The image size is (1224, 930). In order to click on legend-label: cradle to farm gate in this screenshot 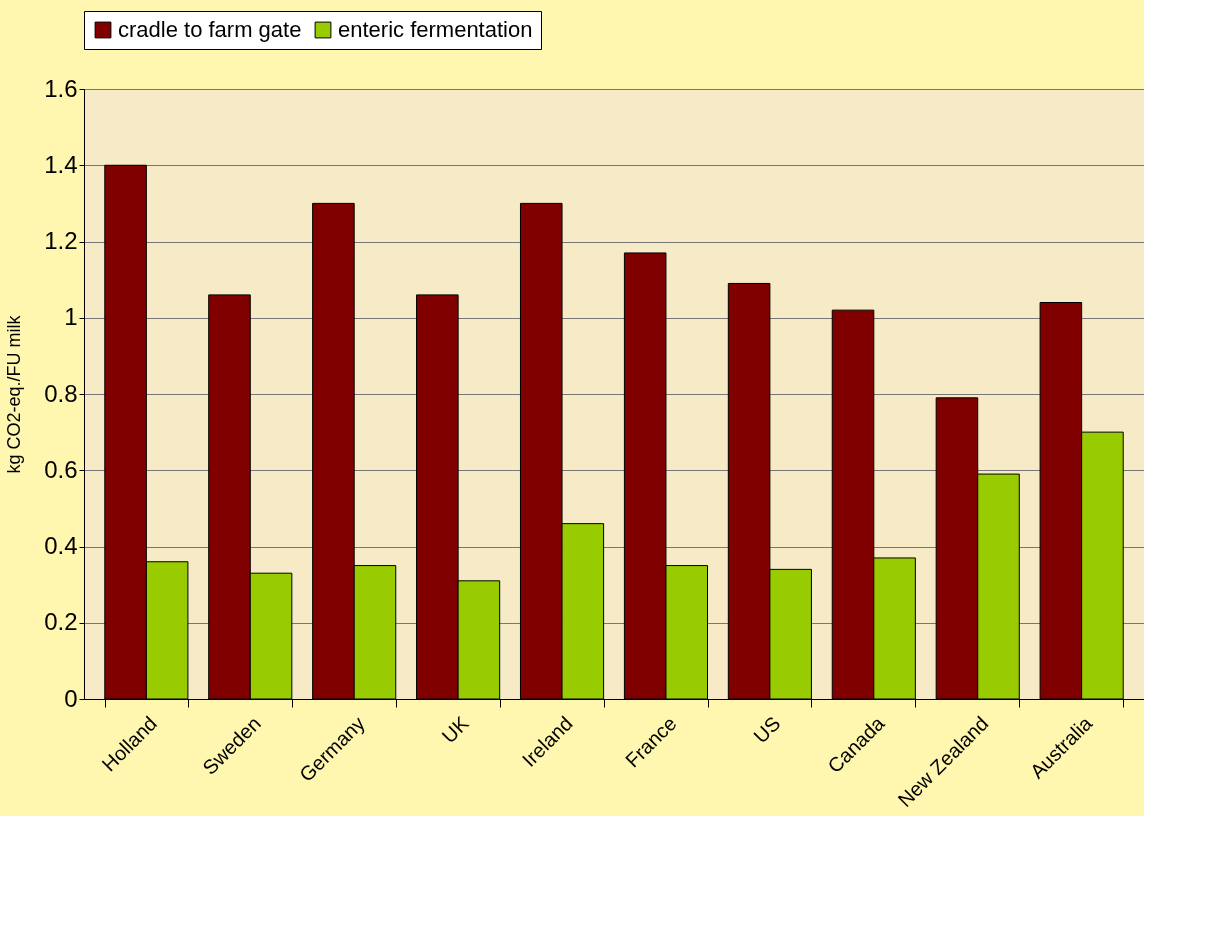, I will do `click(210, 29)`.